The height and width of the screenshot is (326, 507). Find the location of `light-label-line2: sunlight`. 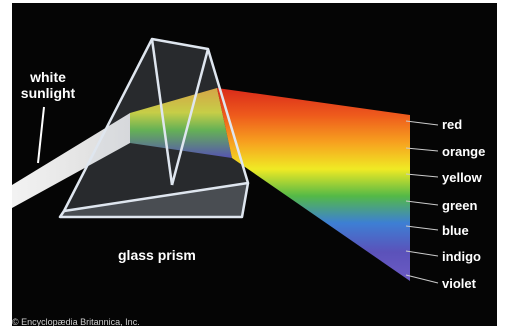

light-label-line2: sunlight is located at coordinates (48, 93).